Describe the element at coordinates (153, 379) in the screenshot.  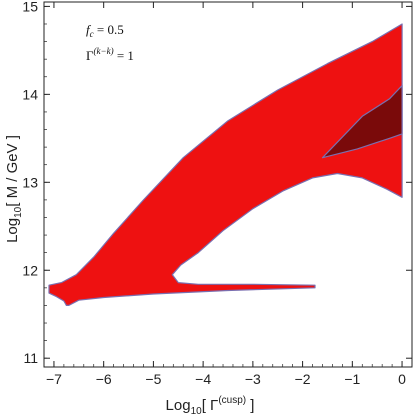
I see `x-tick-label: −5` at that location.